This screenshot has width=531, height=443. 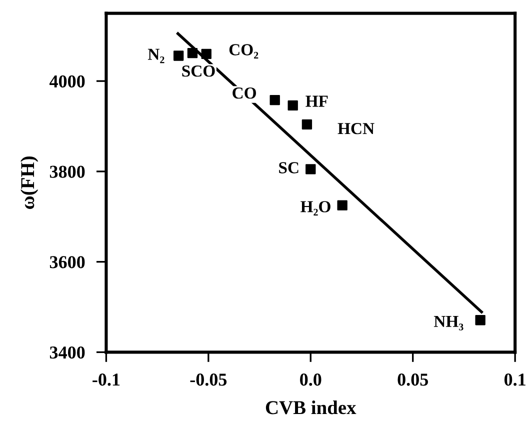 What do you see at coordinates (356, 128) in the screenshot?
I see `annotation: HCN` at bounding box center [356, 128].